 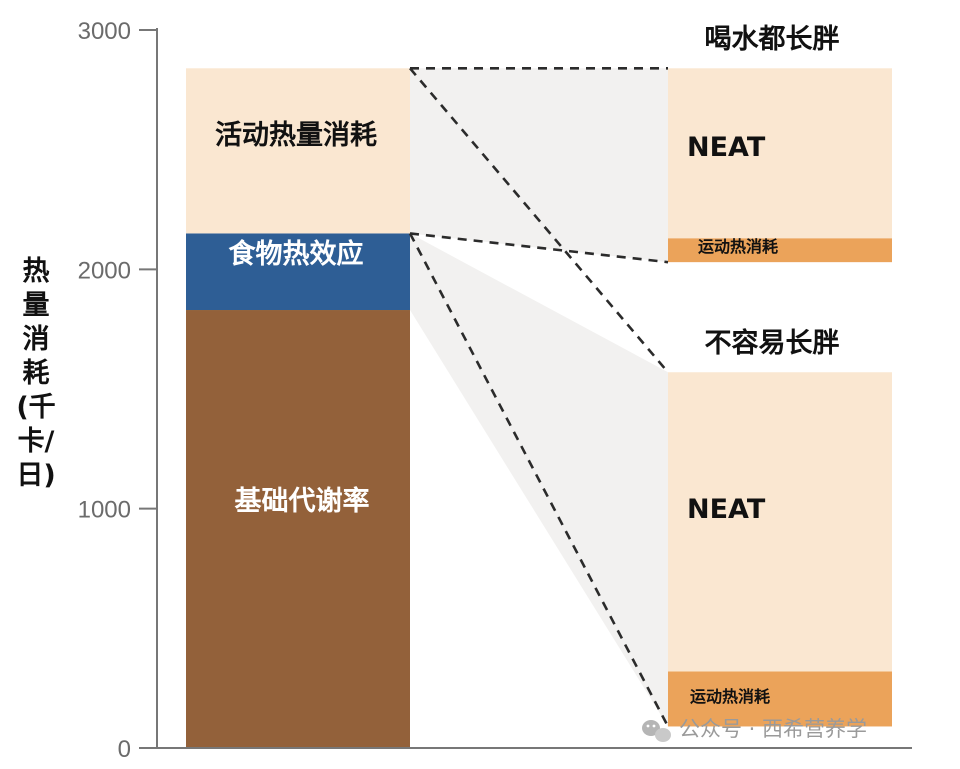 I want to click on y-axis-label-line-2: 消, so click(x=36, y=339).